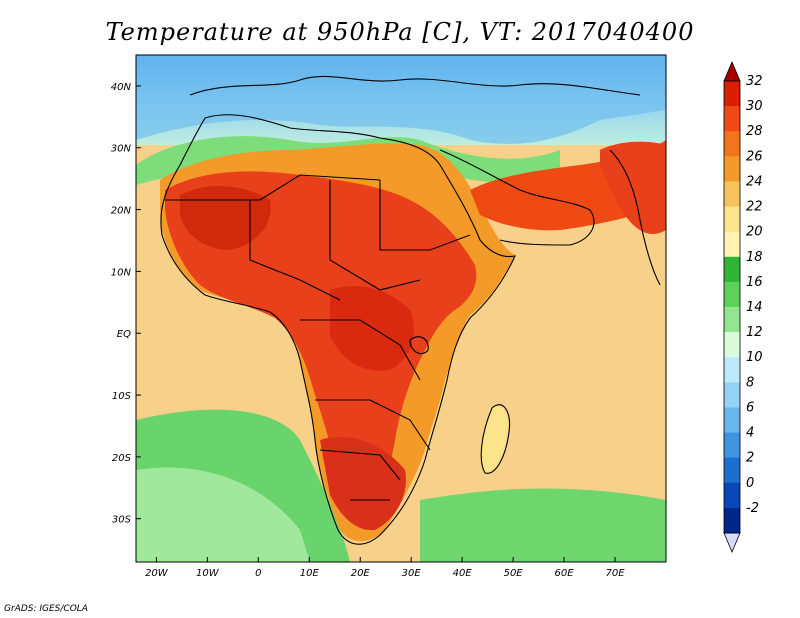  What do you see at coordinates (46, 609) in the screenshot?
I see `grads-credit: GrADS: IGES/COLA` at bounding box center [46, 609].